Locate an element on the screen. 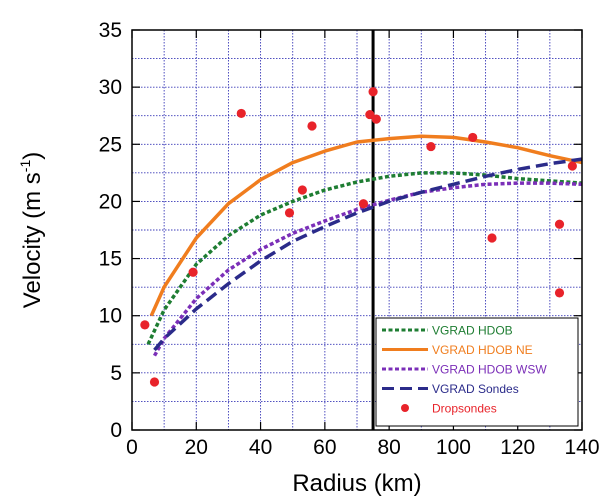 This screenshot has width=610, height=500. x-tick-label: 80 is located at coordinates (388, 447).